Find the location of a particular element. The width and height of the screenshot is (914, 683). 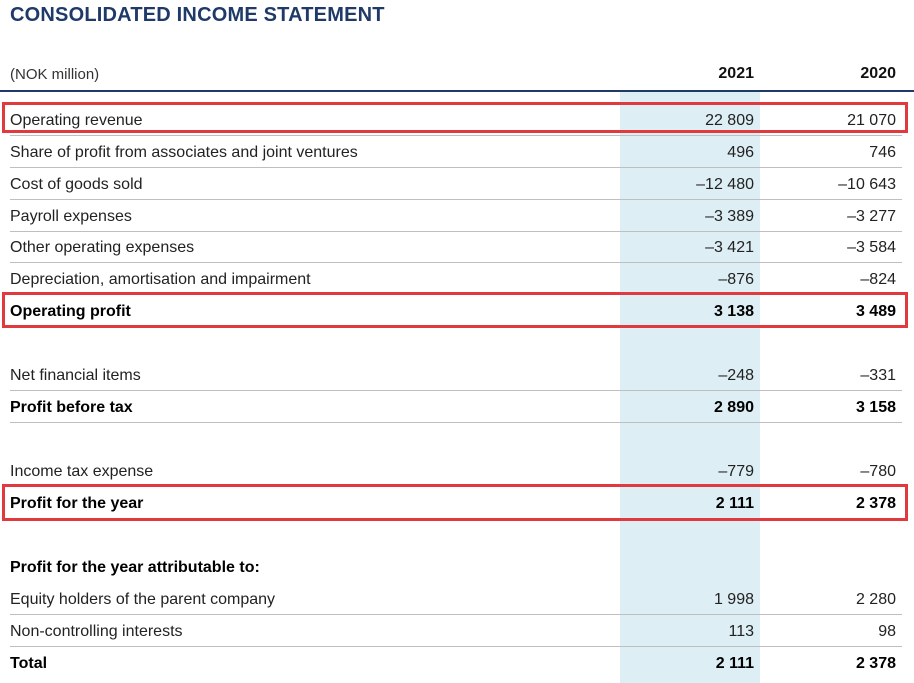

highlight-box-profit-for-the-year is located at coordinates (455, 502).